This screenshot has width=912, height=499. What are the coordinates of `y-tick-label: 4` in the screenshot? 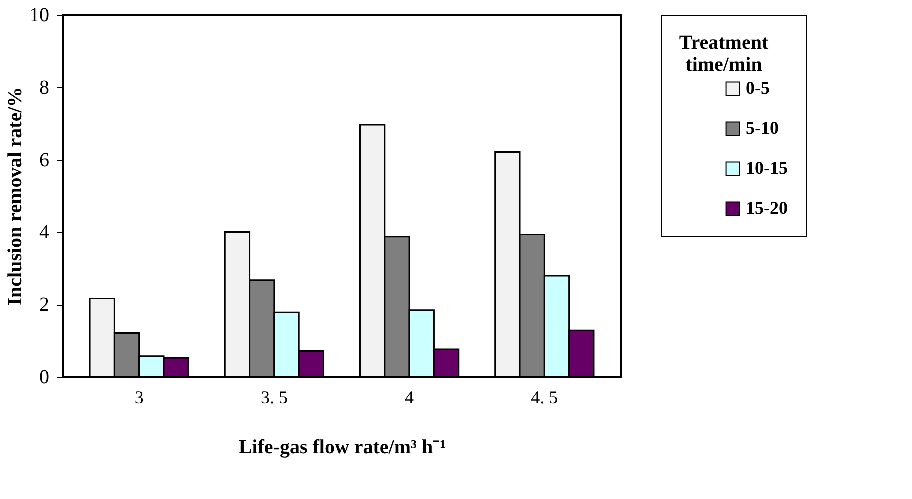 It's located at (45, 233).